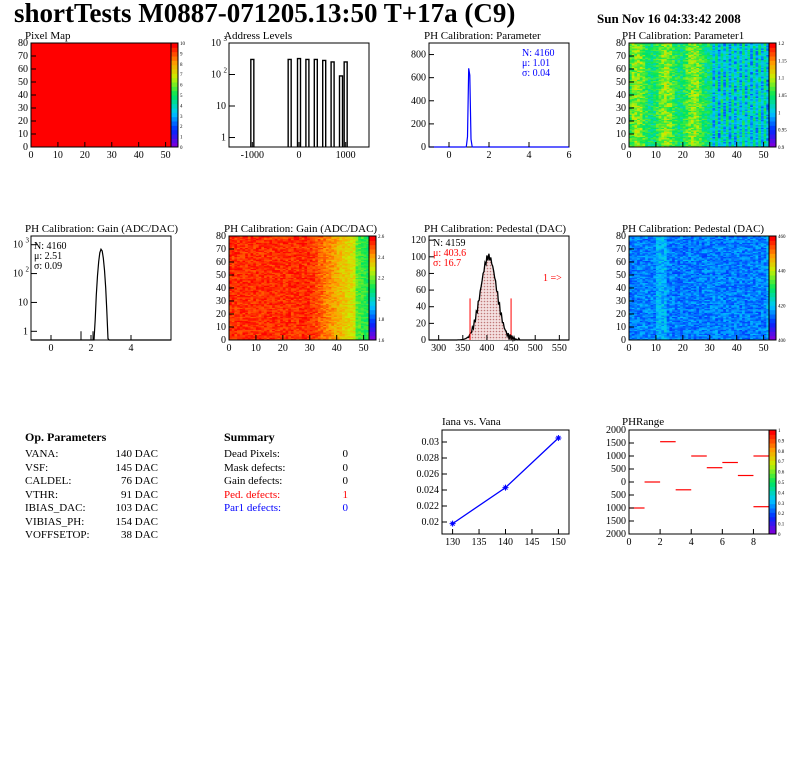 The height and width of the screenshot is (772, 796). I want to click on parameter1-palette-label: 1, so click(779, 113).